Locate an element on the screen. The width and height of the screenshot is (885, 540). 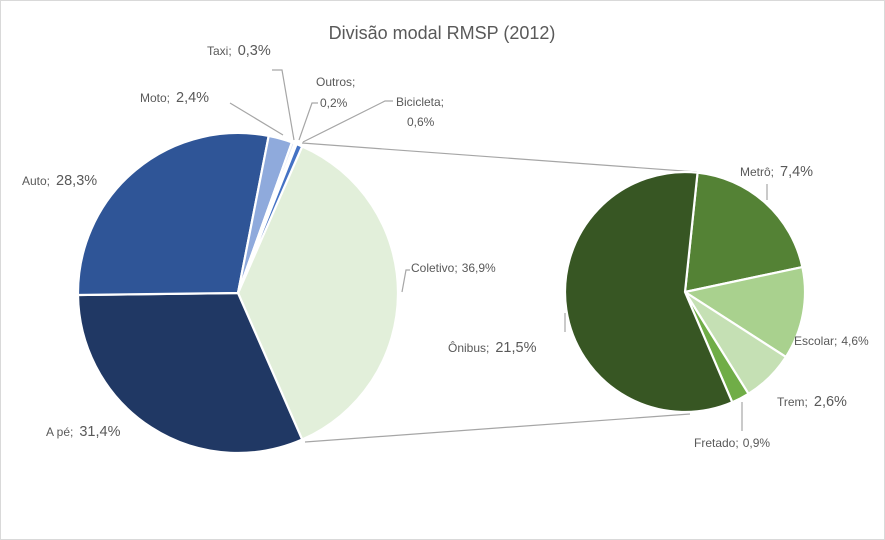
data-label-outros-name: Outros; is located at coordinates (335, 82).